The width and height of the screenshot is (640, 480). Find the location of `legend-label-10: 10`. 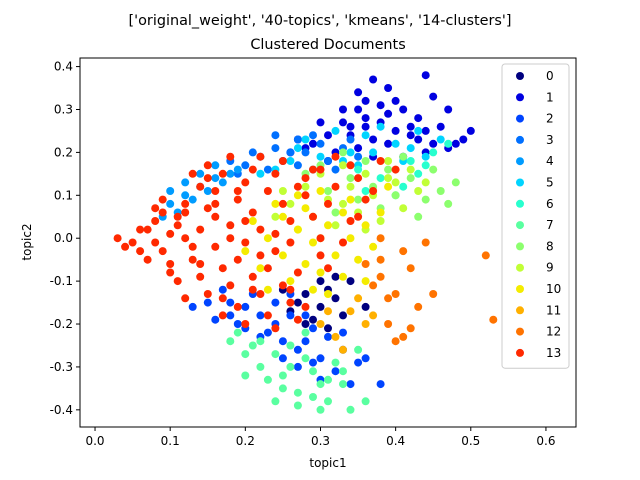

legend-label-10: 10 is located at coordinates (553, 289).